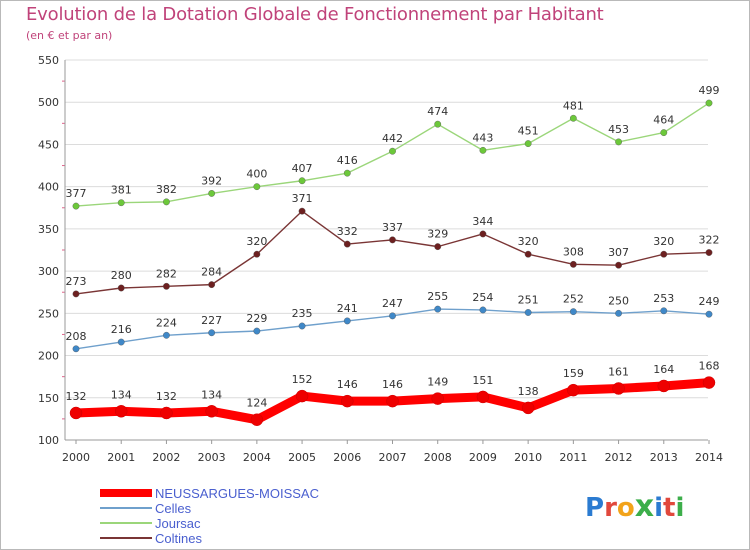 This screenshot has height=550, width=750. I want to click on data-label: 251, so click(528, 299).